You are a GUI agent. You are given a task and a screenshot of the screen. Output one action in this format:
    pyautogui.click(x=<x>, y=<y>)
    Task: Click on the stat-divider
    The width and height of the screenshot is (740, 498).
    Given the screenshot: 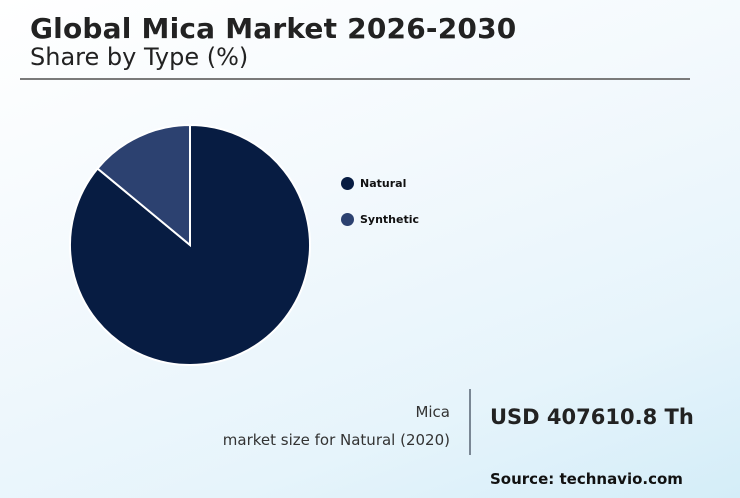 What is the action you would take?
    pyautogui.click(x=470, y=422)
    